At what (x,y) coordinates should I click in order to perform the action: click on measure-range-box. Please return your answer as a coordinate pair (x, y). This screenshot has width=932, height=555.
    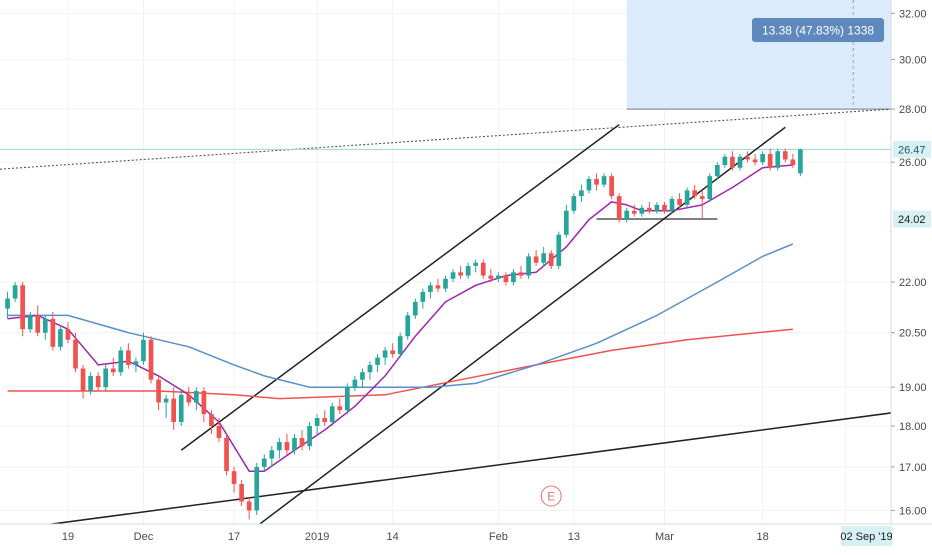
    Looking at the image, I should click on (758, 55).